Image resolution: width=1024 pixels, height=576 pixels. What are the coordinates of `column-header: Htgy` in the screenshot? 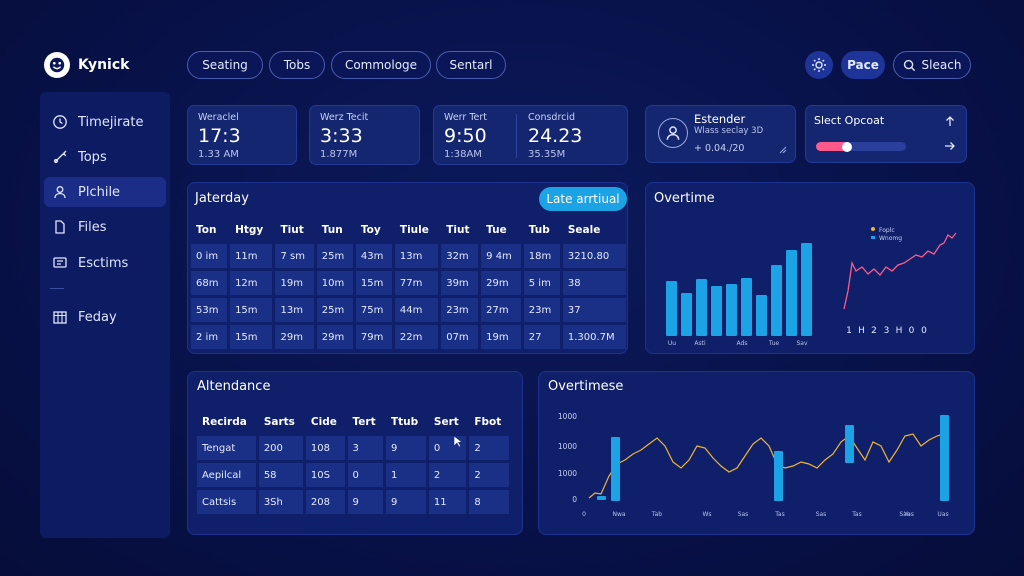 It's located at (249, 230).